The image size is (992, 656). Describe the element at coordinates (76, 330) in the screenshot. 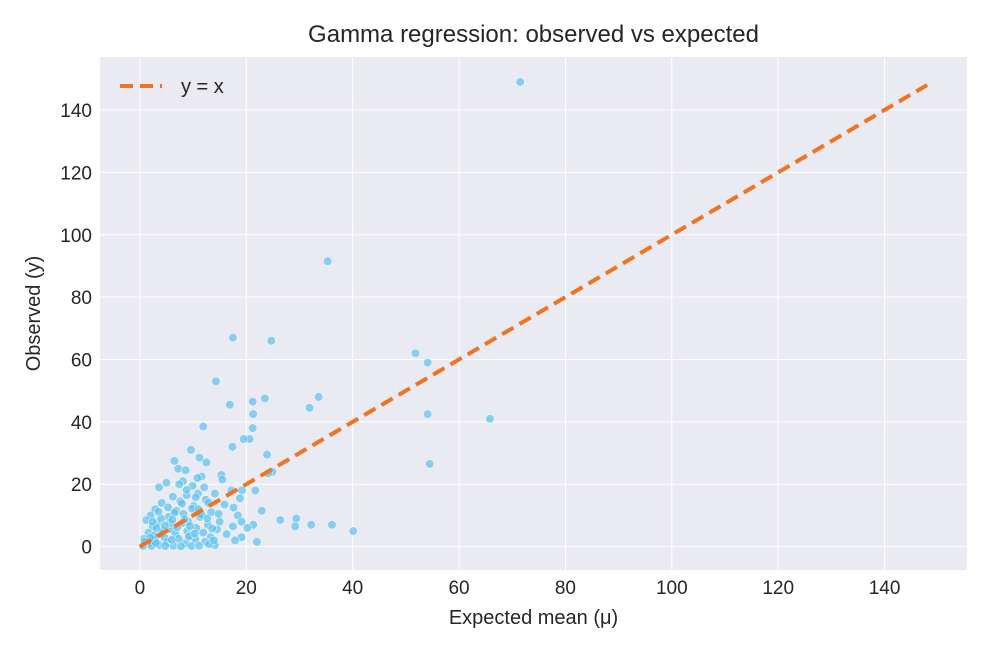

I see `y-tick-labels: 0 20 40 60 80 100 120 140` at that location.